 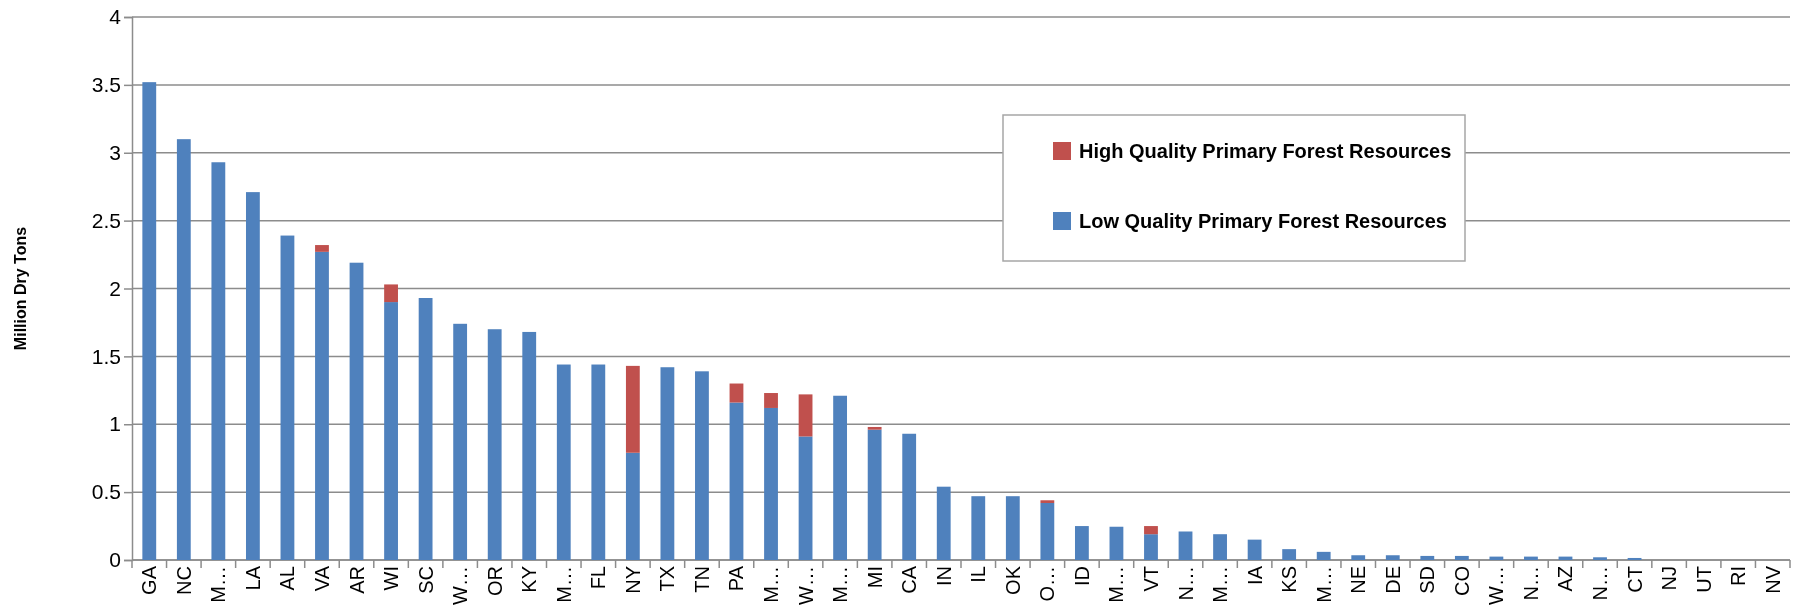 I want to click on x-tick-label: RI, so click(x=1738, y=576).